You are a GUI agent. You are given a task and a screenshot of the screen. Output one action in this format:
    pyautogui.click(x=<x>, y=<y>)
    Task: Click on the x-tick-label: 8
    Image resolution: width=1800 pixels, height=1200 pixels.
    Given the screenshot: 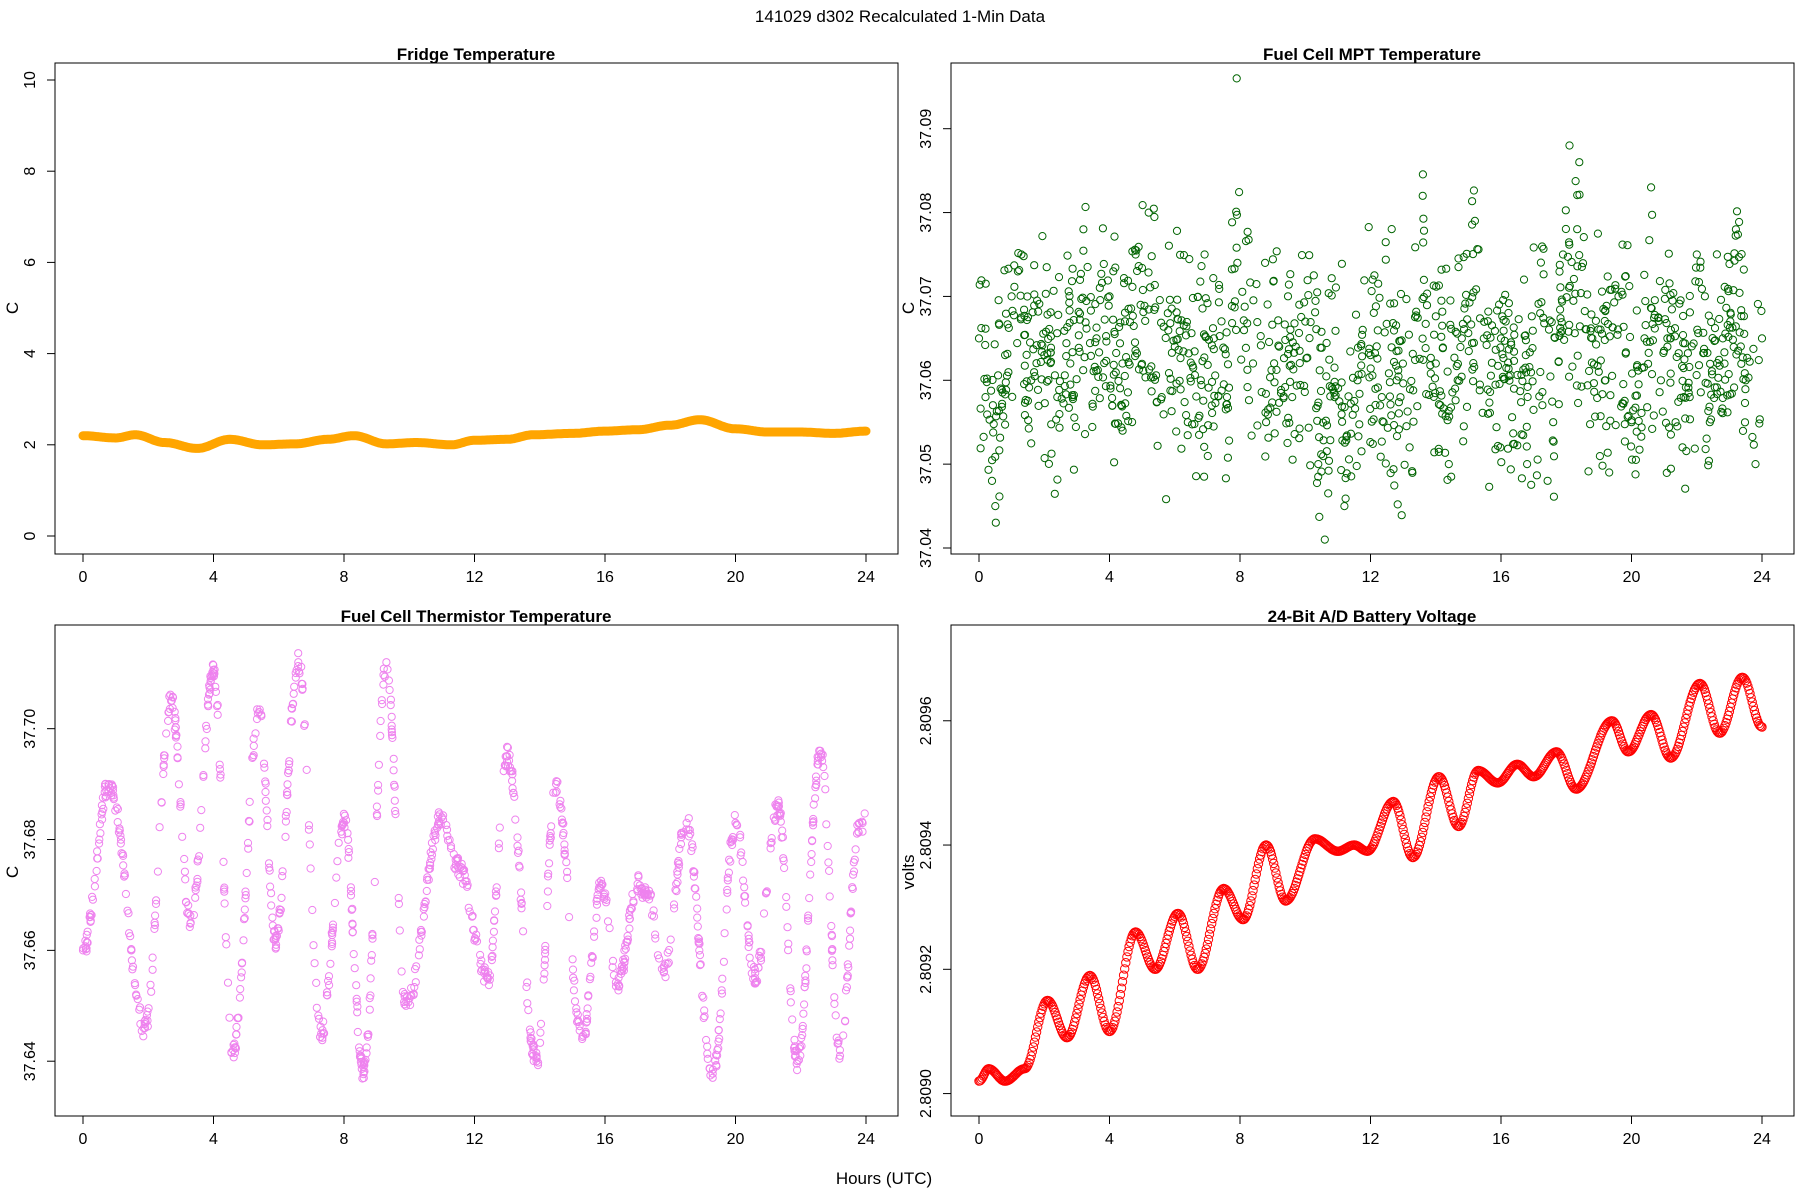 What is the action you would take?
    pyautogui.click(x=344, y=577)
    